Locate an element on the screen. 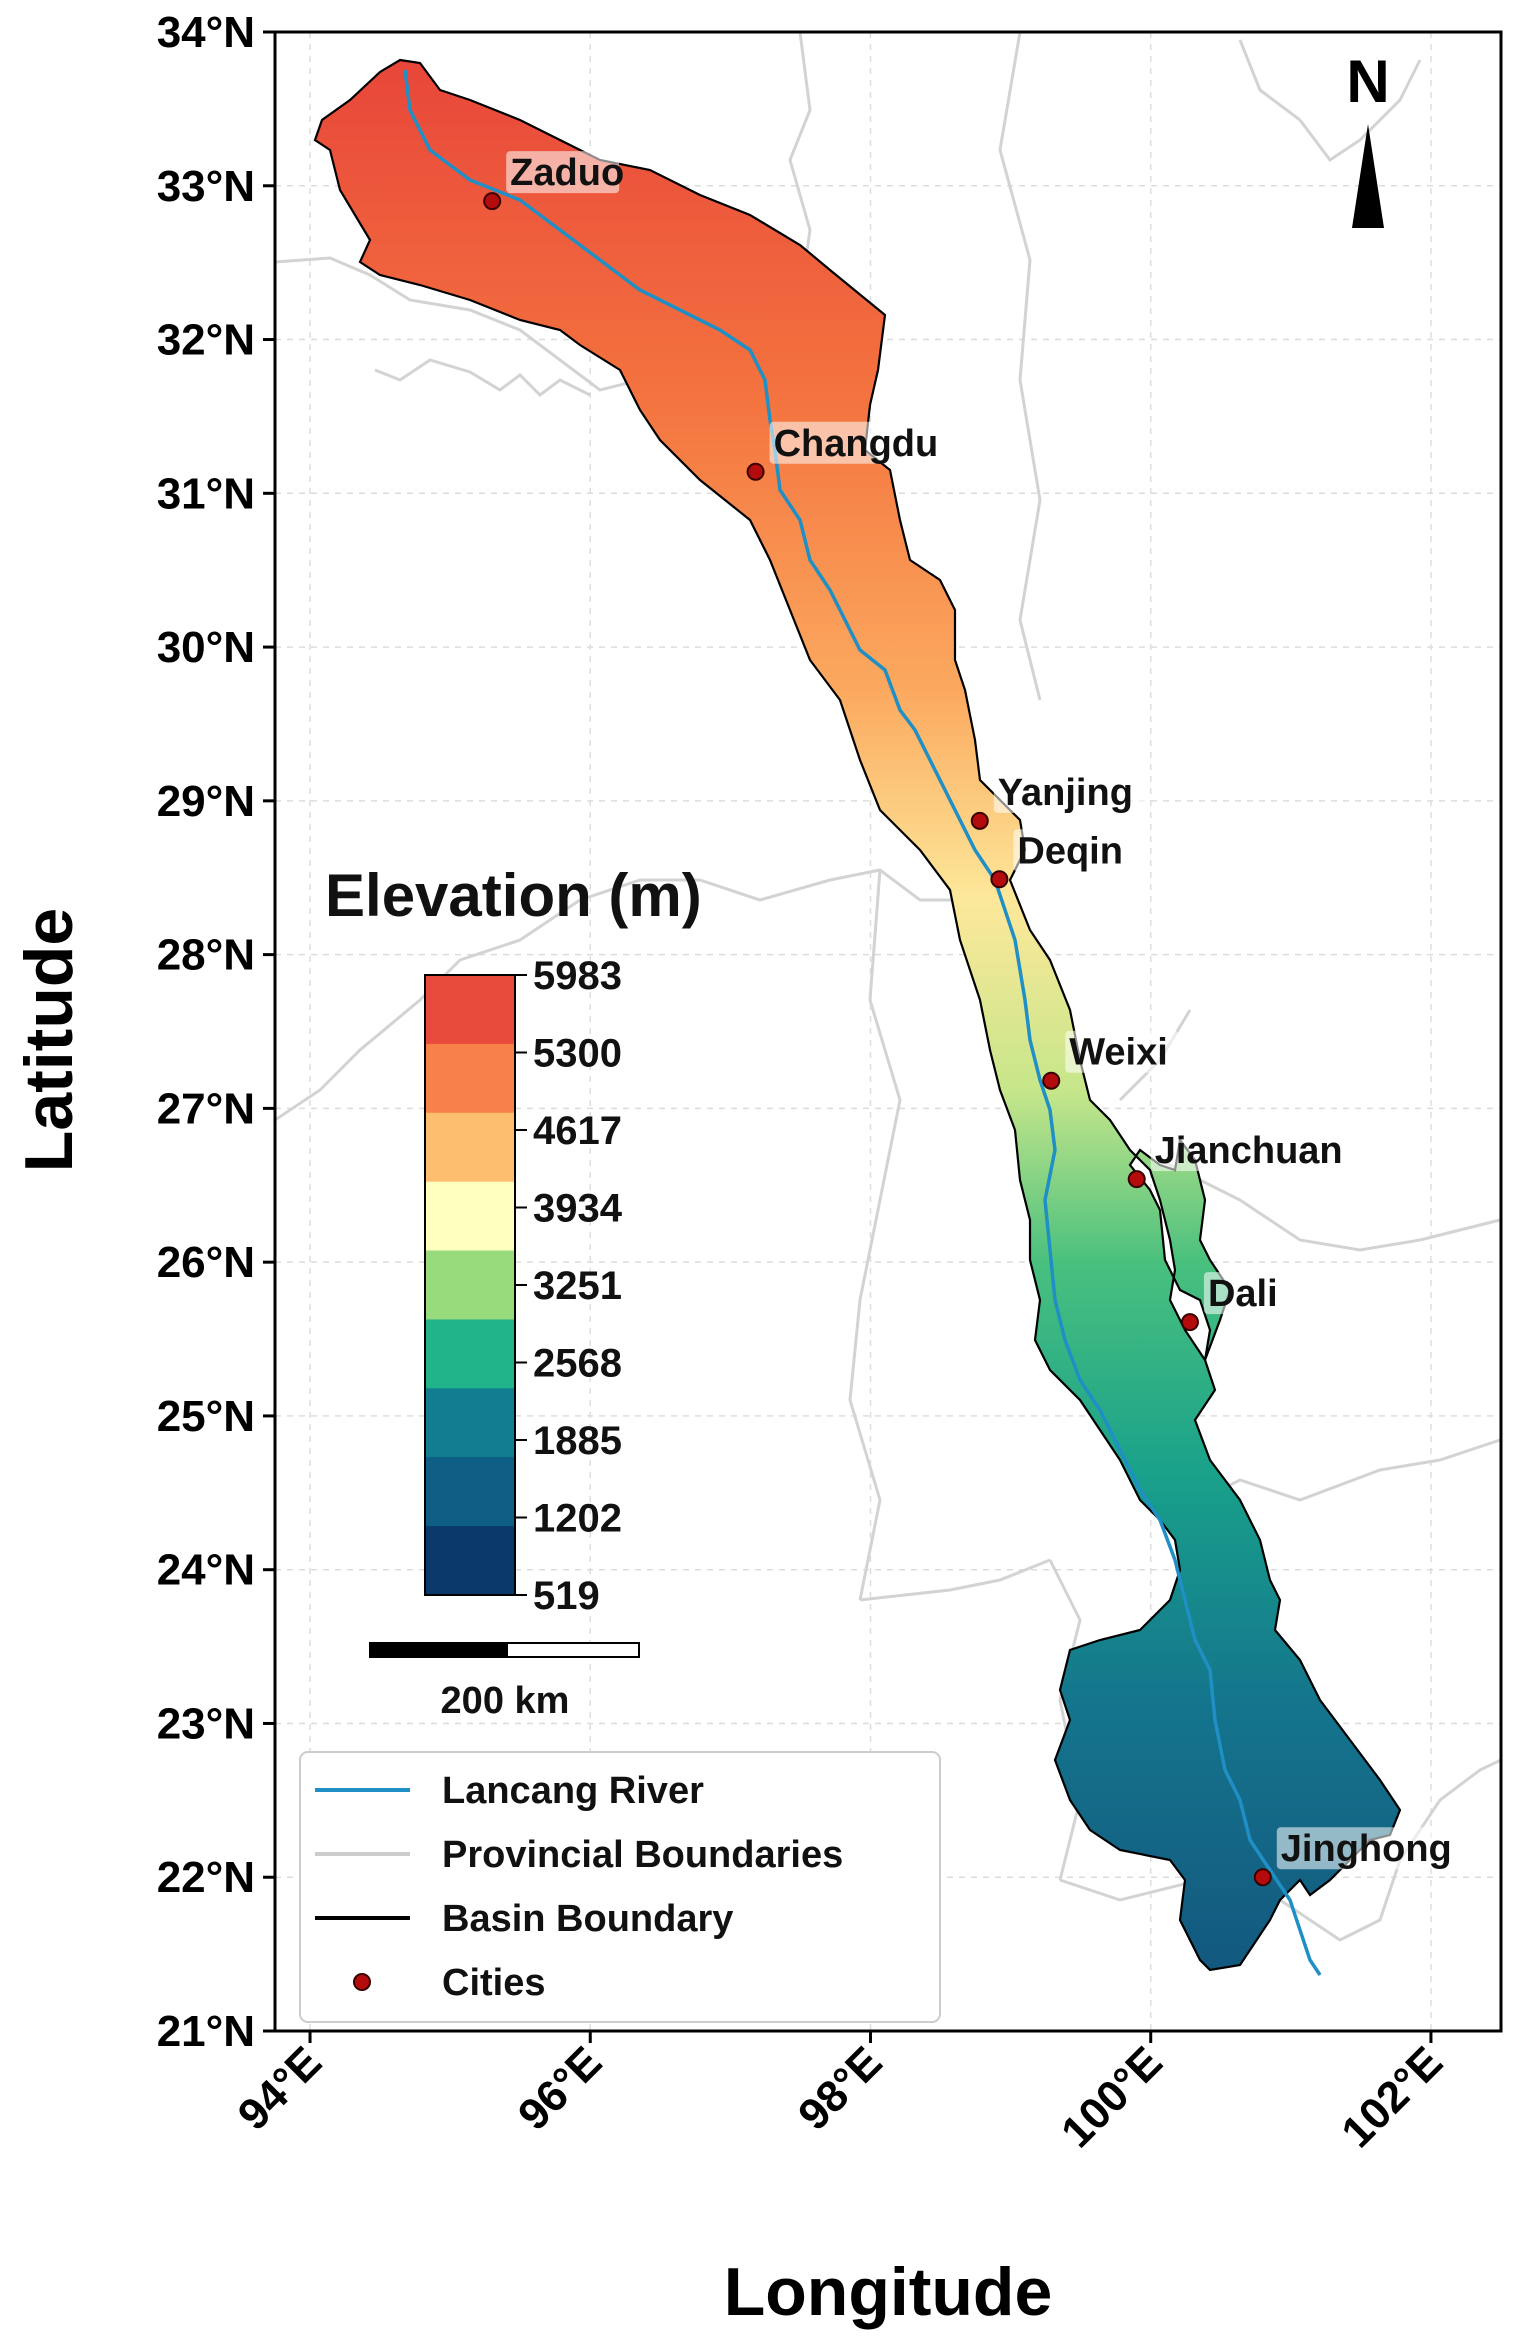 This screenshot has width=1524, height=2339. x-tick-label: 96°E is located at coordinates (560, 2088).